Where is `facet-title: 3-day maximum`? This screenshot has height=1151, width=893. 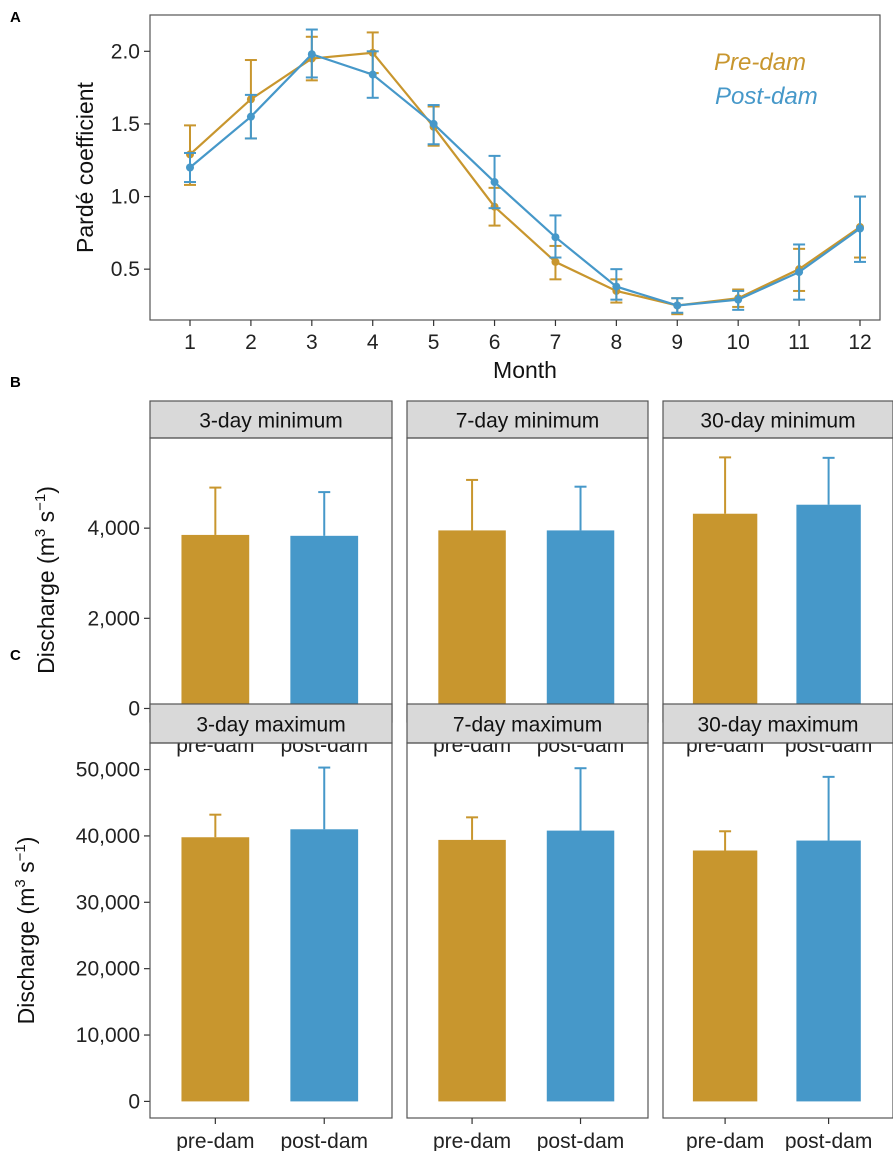
facet-title: 3-day maximum is located at coordinates (270, 725).